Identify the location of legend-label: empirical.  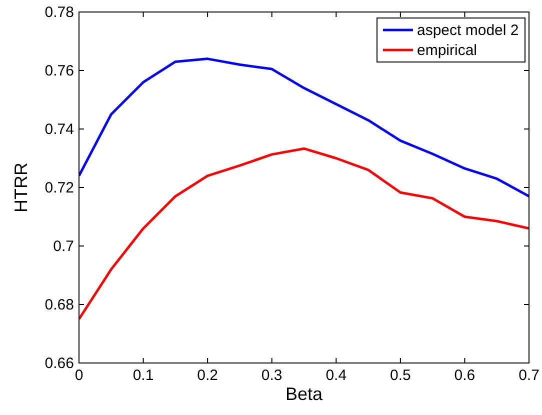
(447, 50).